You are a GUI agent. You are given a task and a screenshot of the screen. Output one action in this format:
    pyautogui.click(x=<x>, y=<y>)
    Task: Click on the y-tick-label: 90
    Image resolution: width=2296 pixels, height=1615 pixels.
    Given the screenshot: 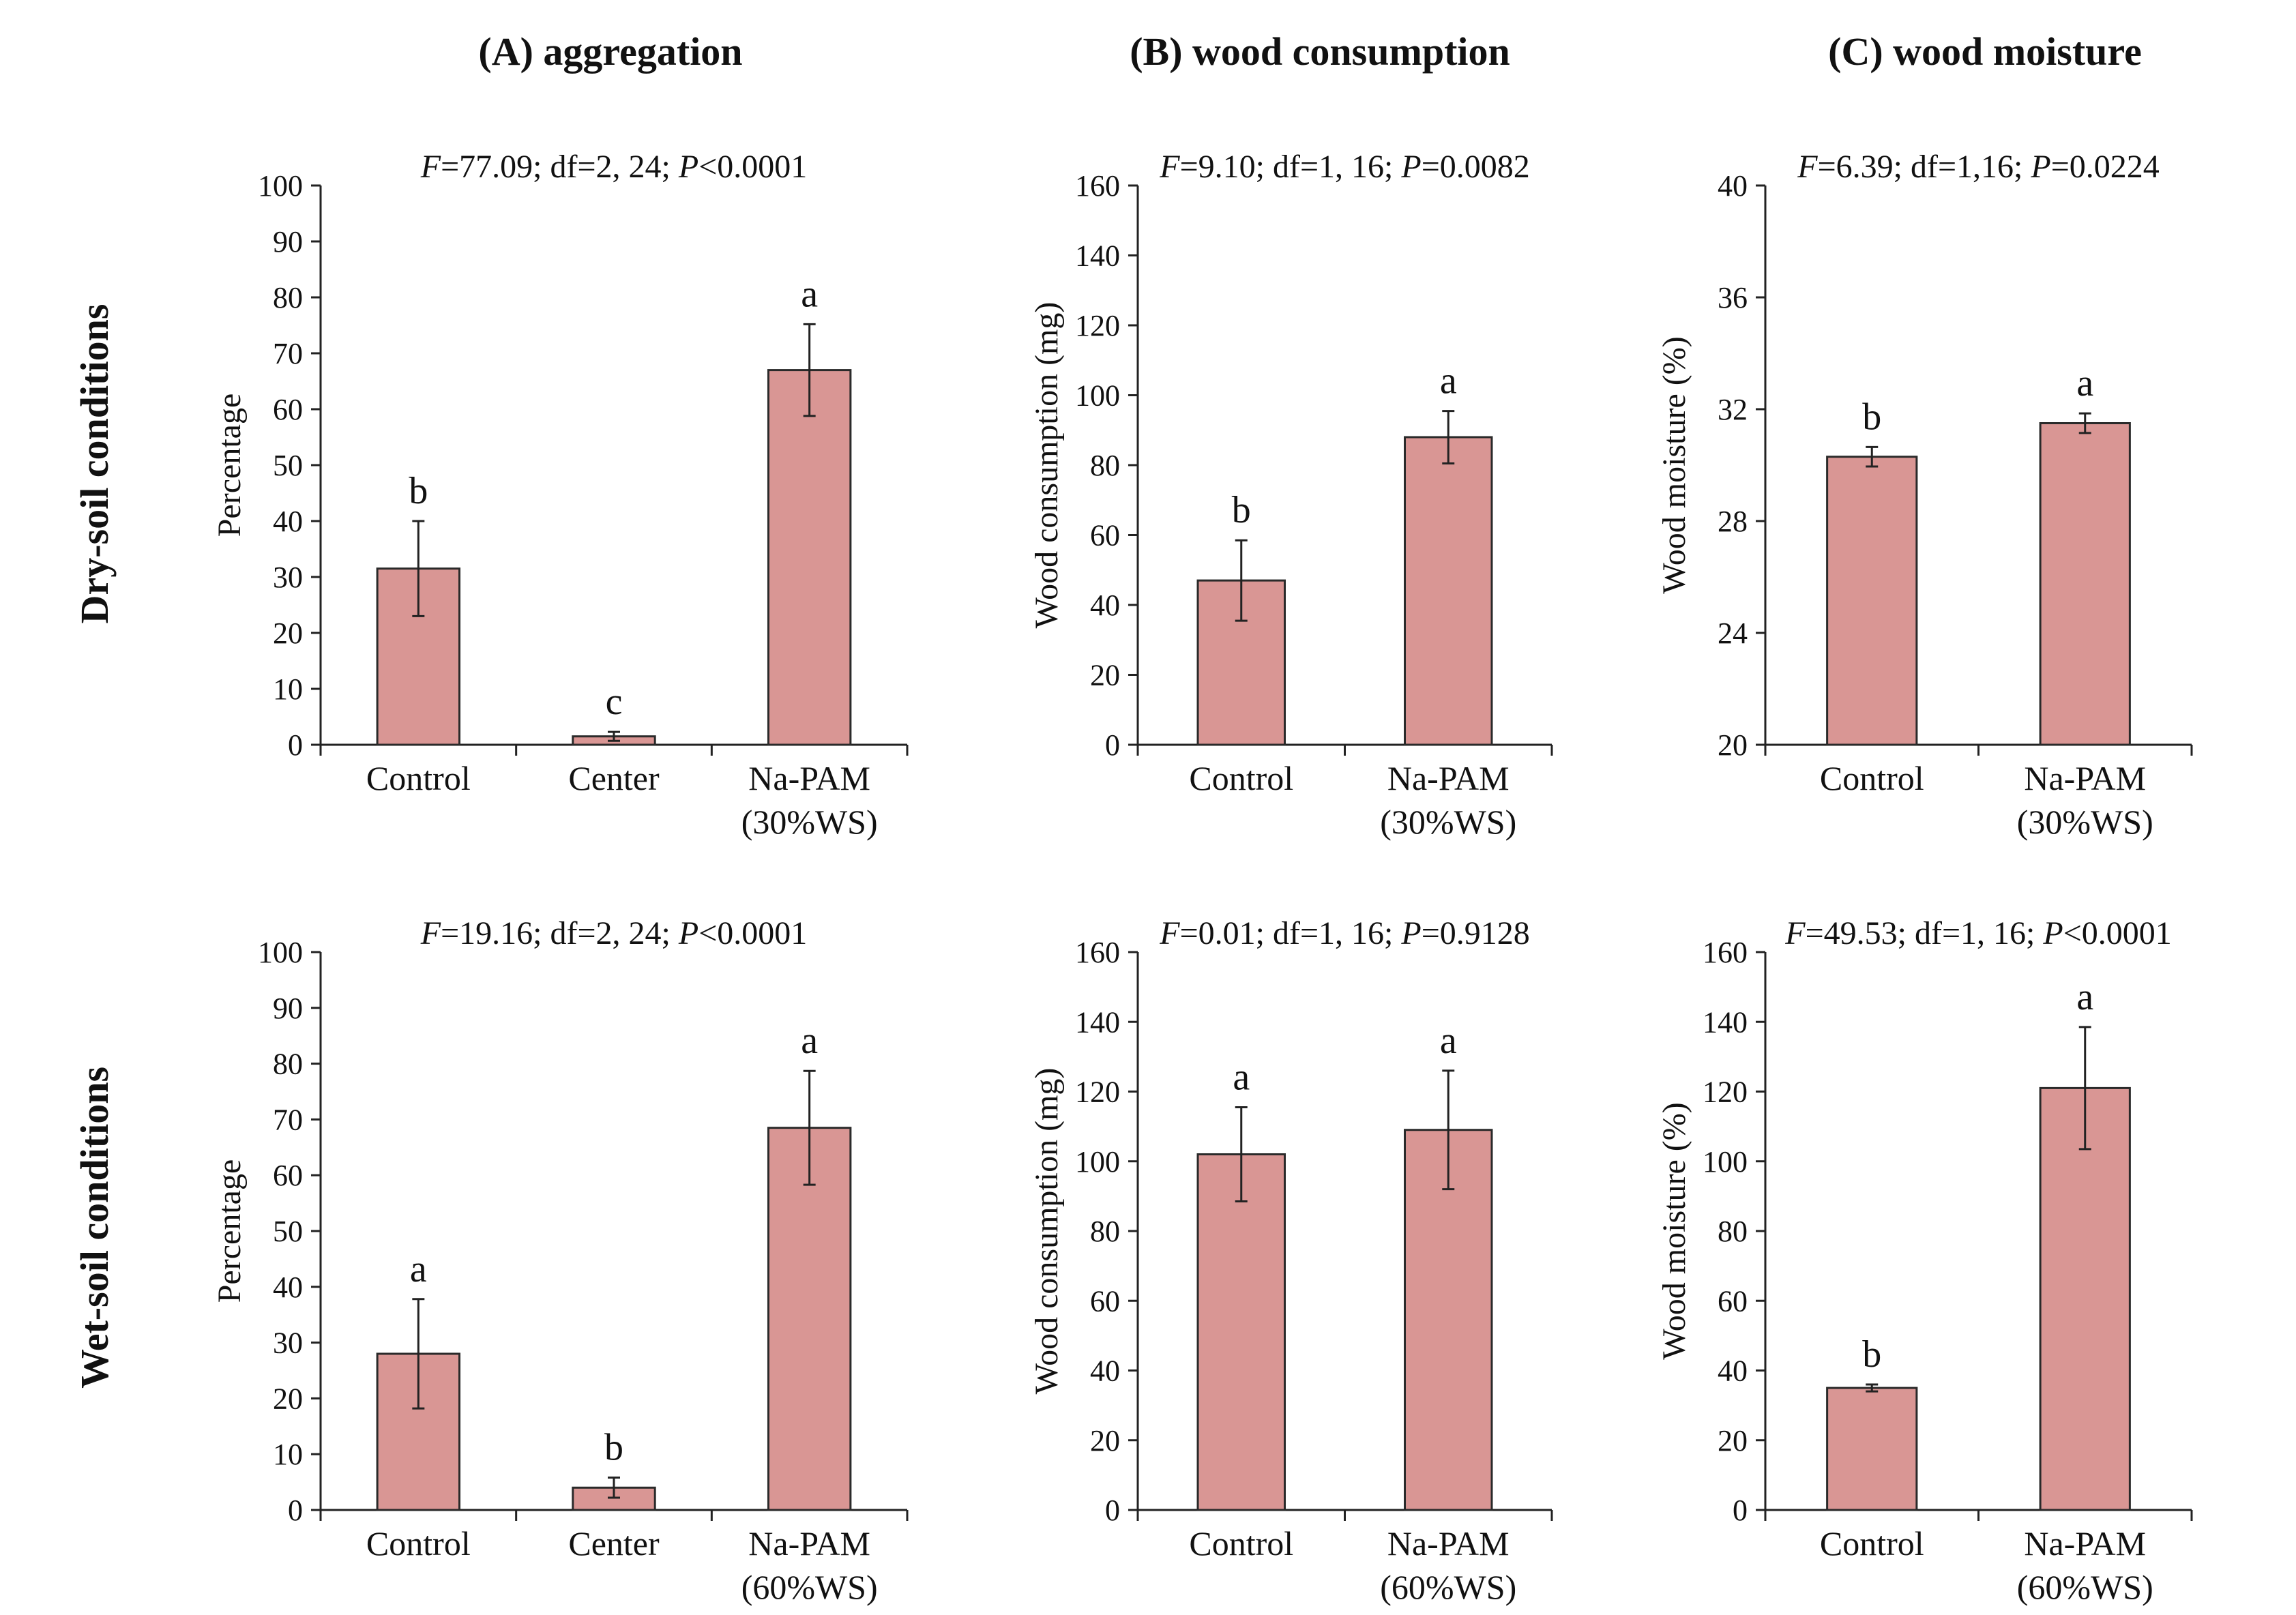 What is the action you would take?
    pyautogui.click(x=288, y=1008)
    